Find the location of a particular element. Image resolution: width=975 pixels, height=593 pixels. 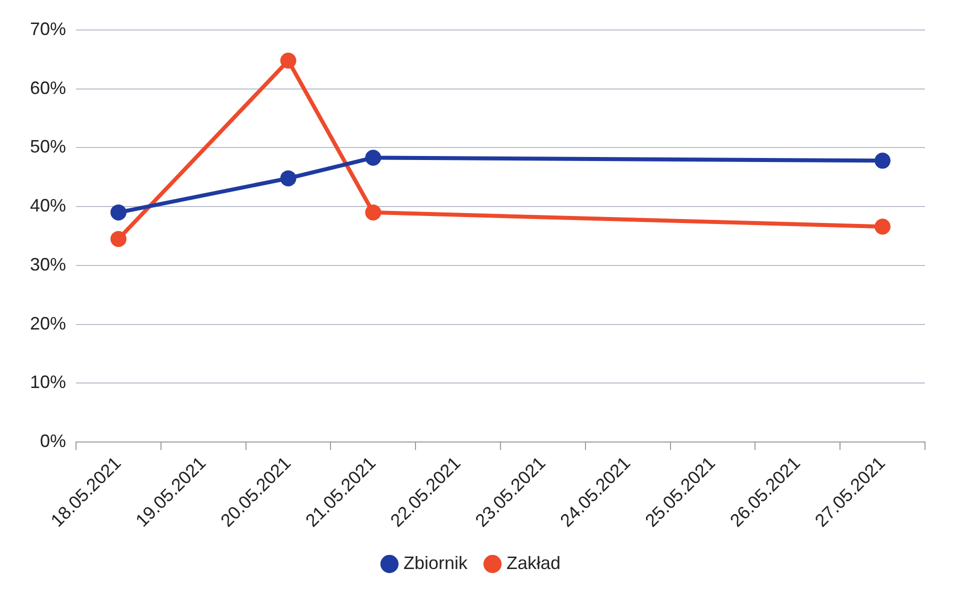

y-tick-label: 60% is located at coordinates (48, 88).